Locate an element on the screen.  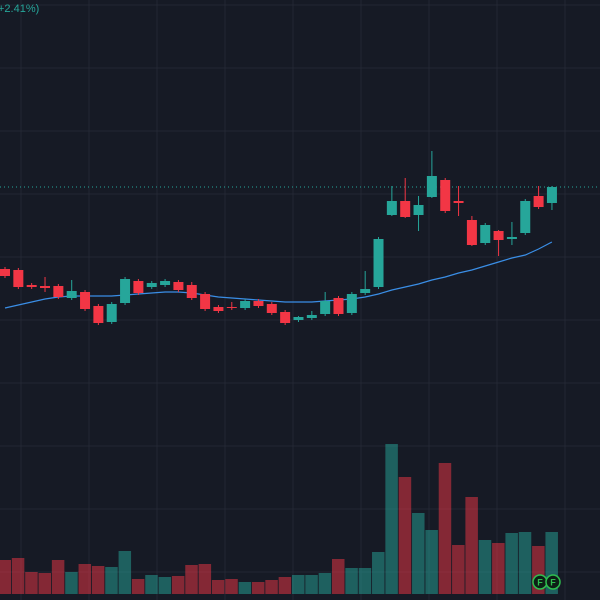
moving-average is located at coordinates (278, 275).